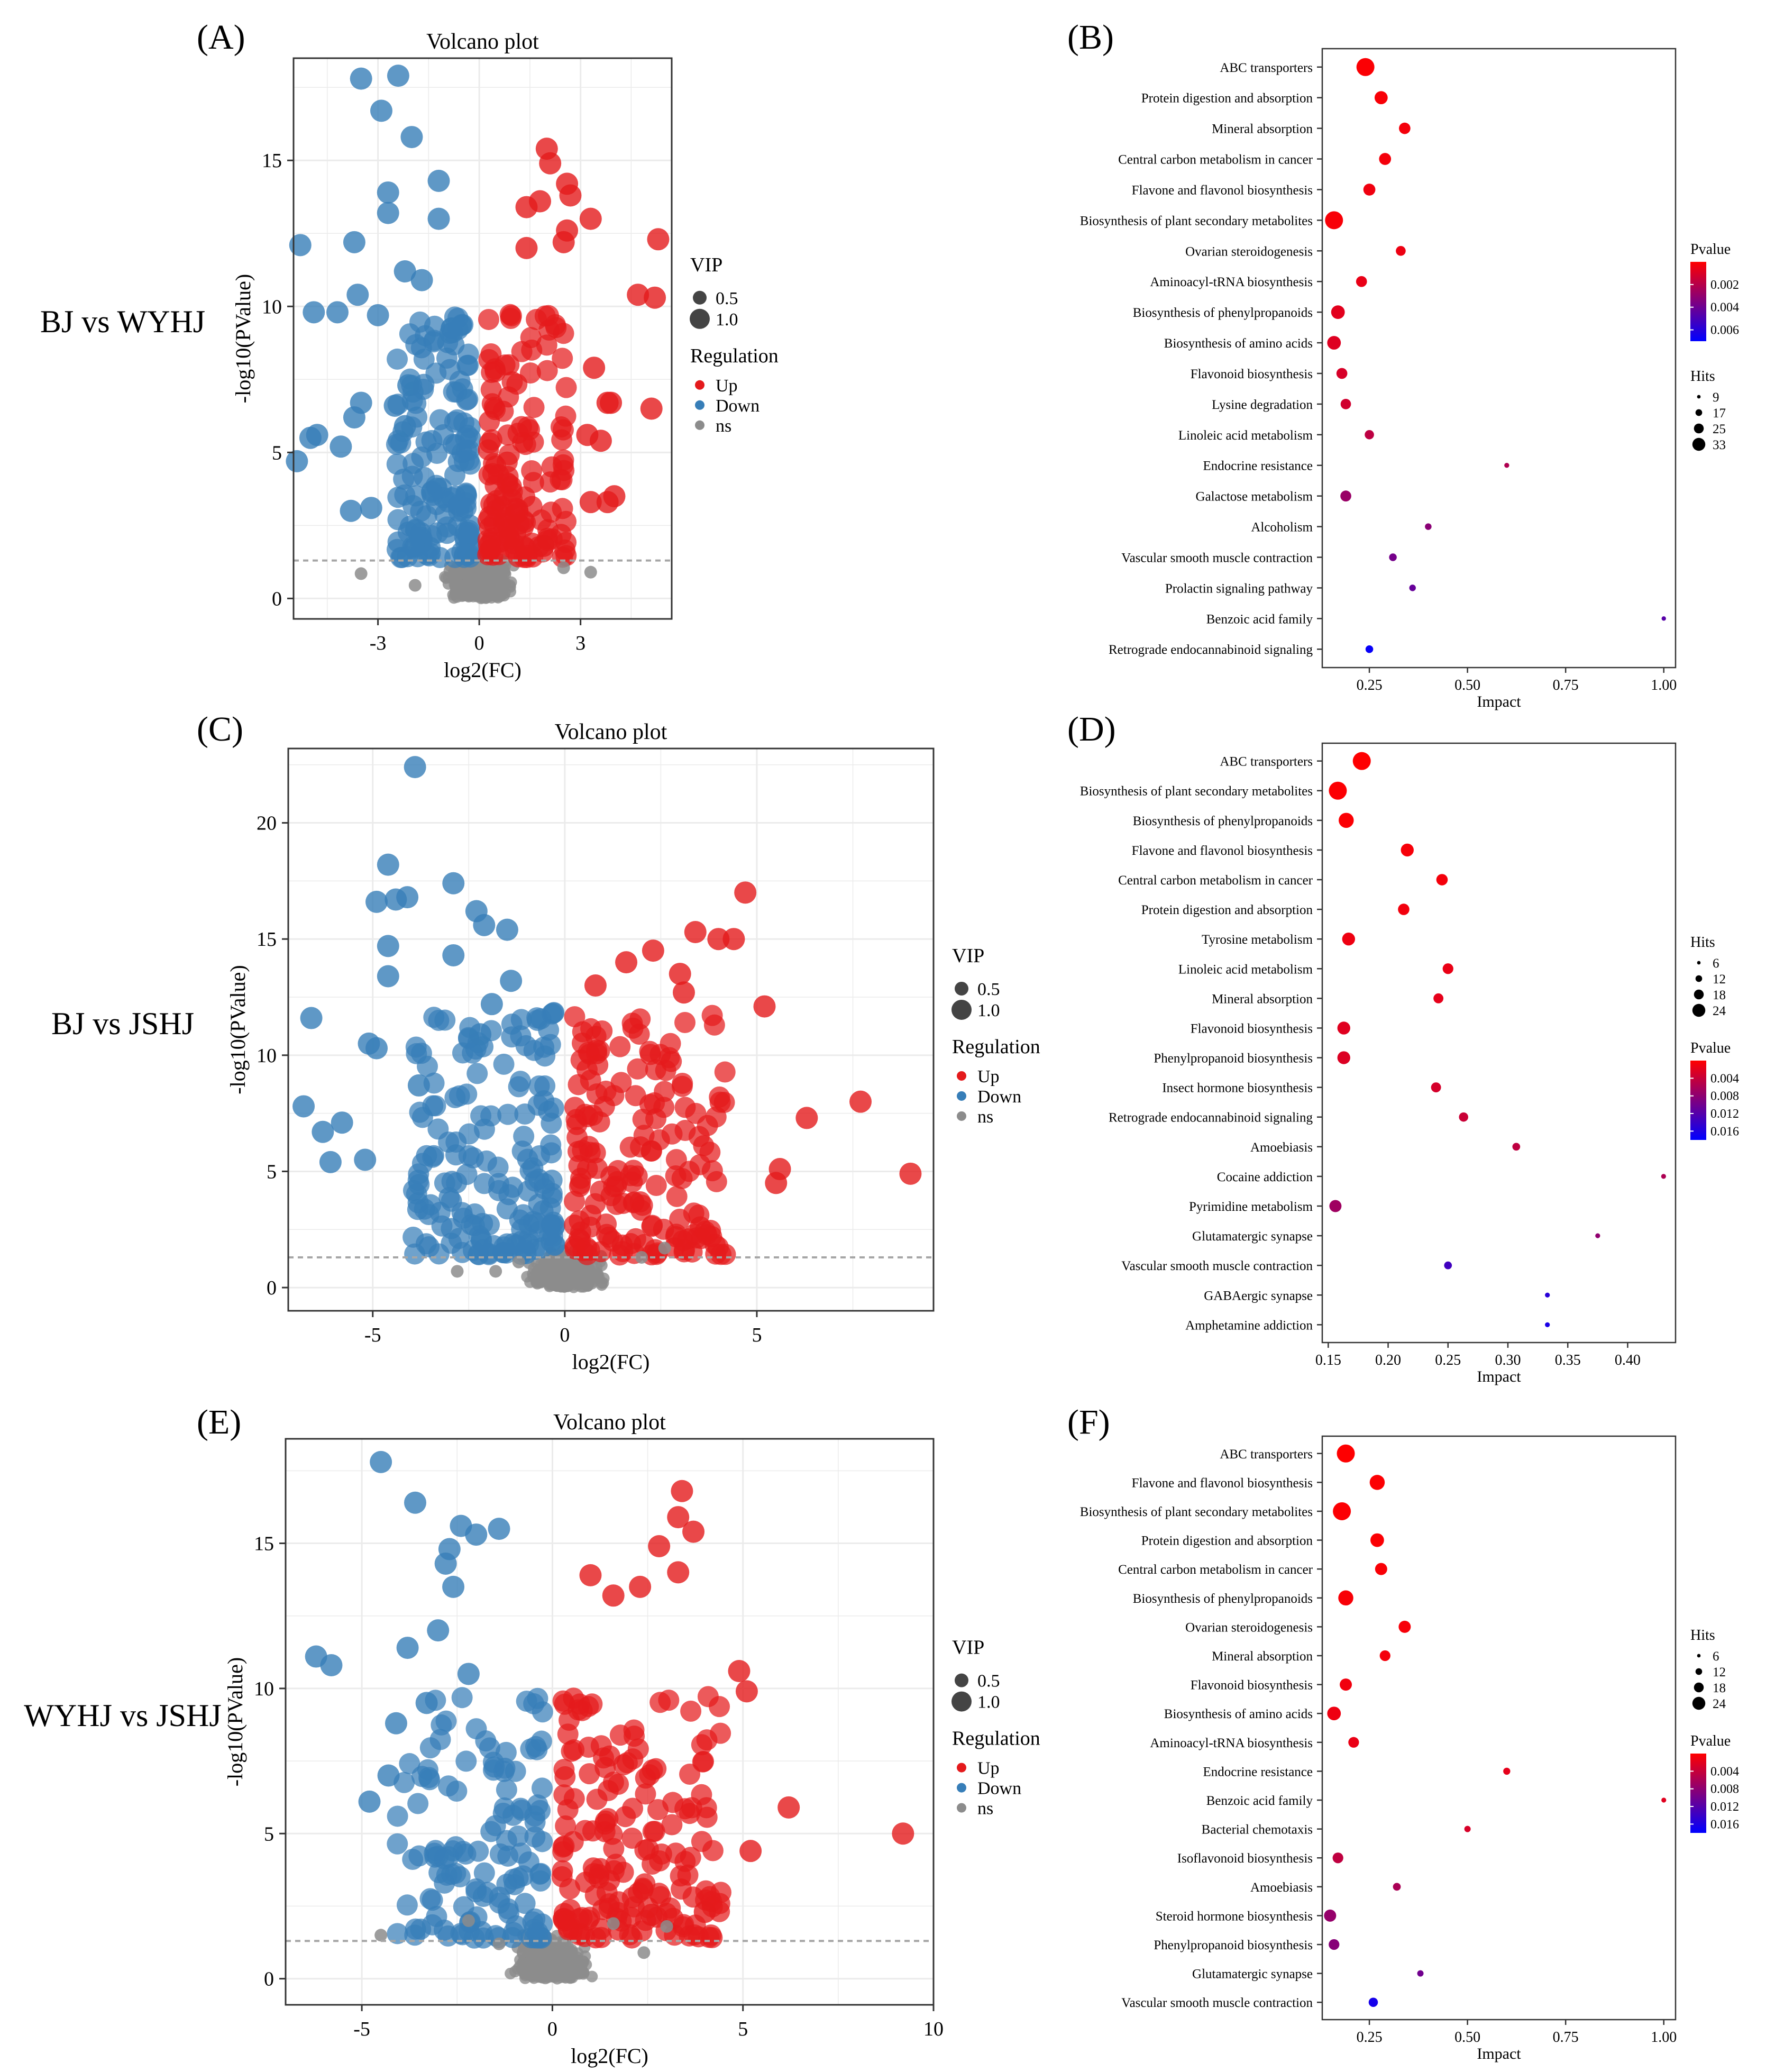  Describe the element at coordinates (611, 732) in the screenshot. I see `volcano-title-c: Volcano plot` at that location.